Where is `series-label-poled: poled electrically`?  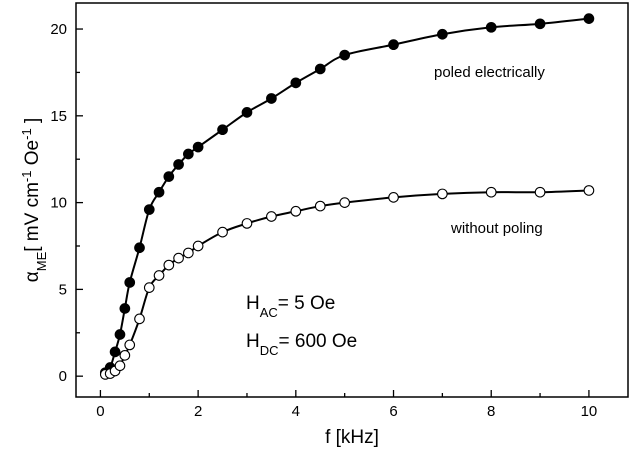 series-label-poled: poled electrically is located at coordinates (489, 72).